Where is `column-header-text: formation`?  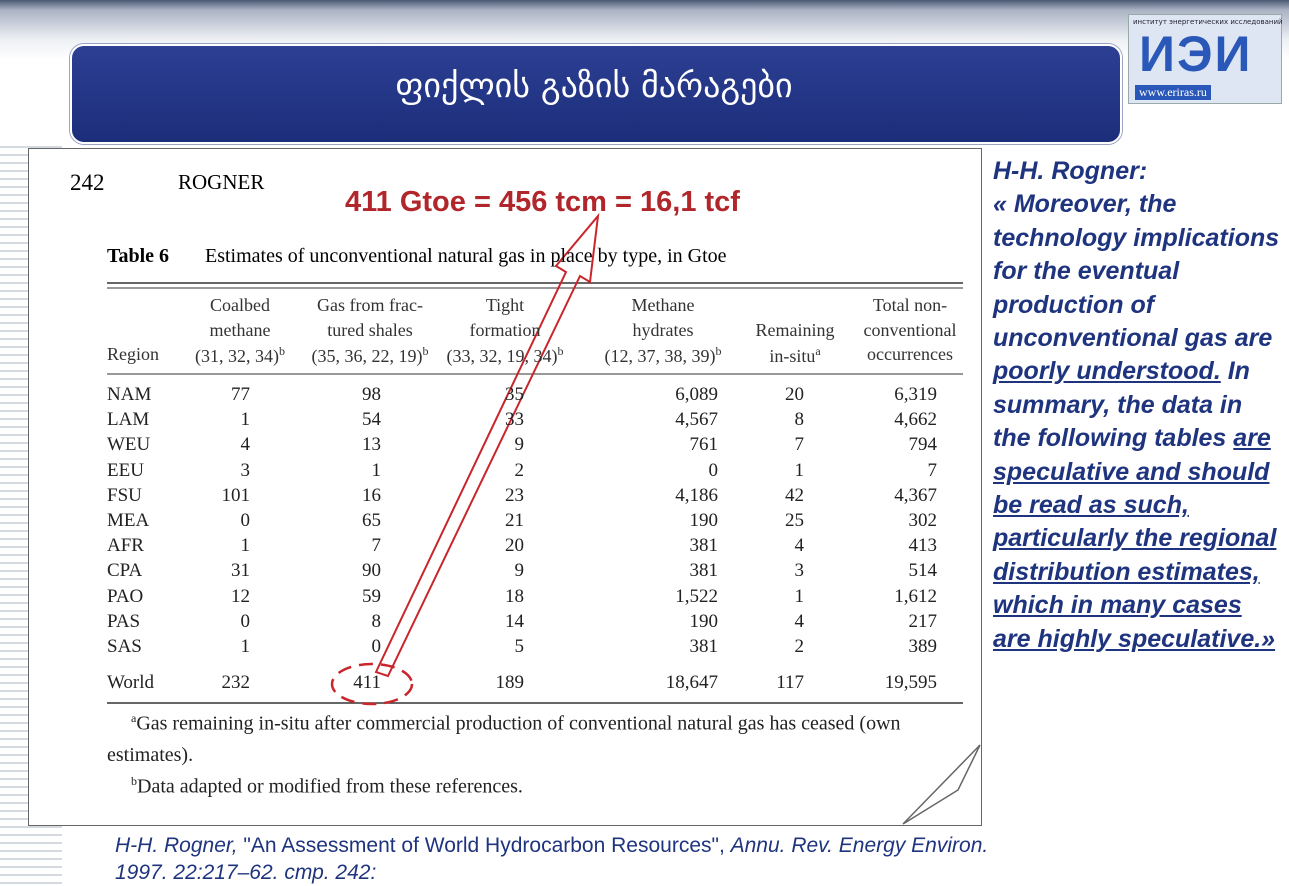
column-header-text: formation is located at coordinates (505, 329).